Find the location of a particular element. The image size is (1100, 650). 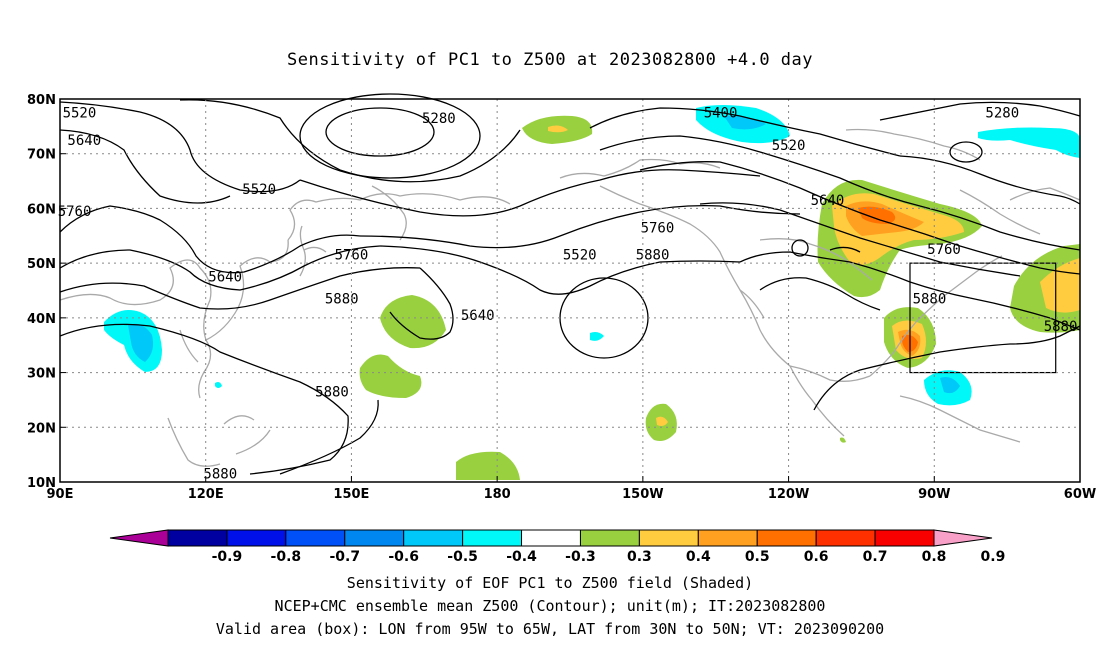

colorbar-tick-label: -0.4 is located at coordinates (521, 557).